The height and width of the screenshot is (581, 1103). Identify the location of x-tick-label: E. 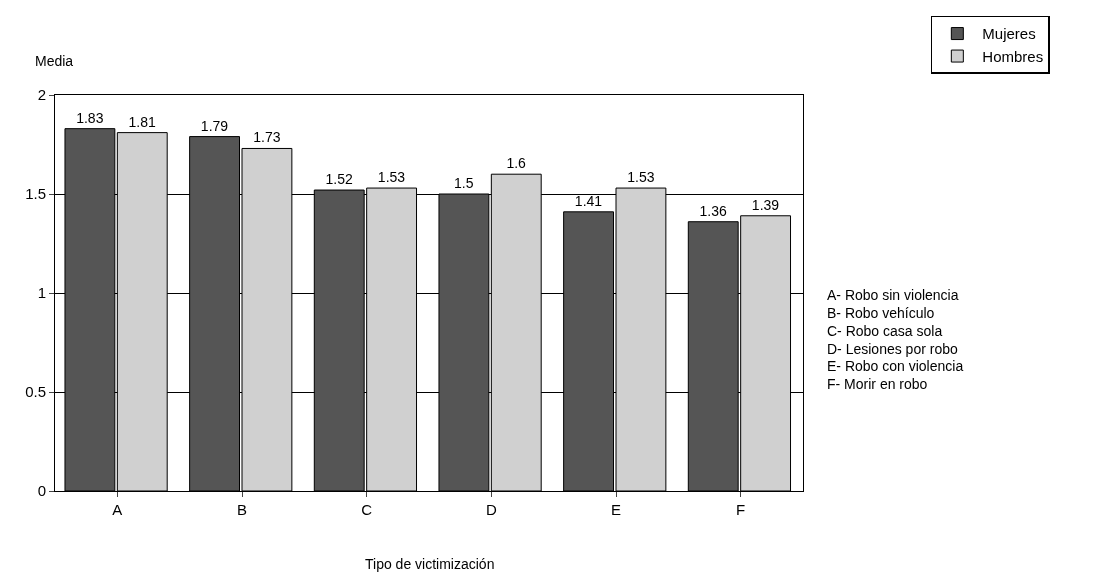
(616, 509).